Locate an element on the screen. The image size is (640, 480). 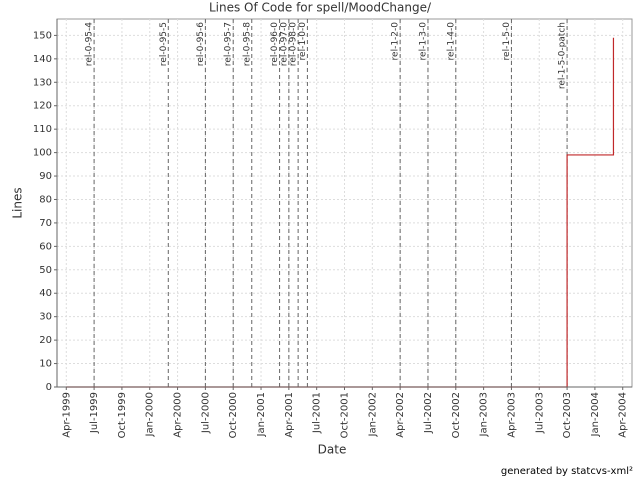
release-label: rel-0-95-6 is located at coordinates (201, 44).